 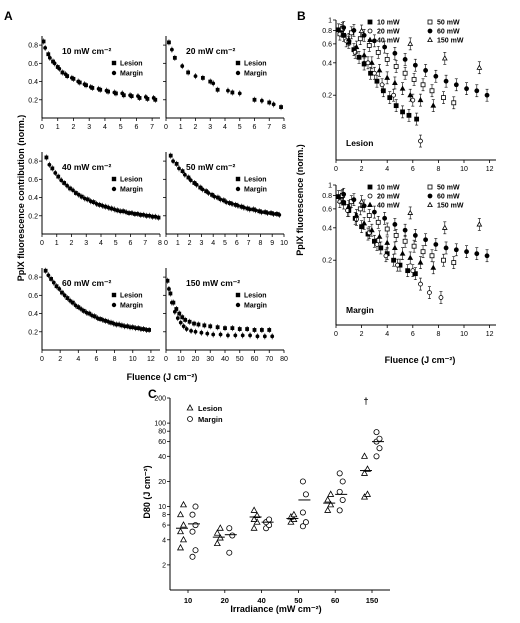 I want to click on x-tick-label: 7, so click(x=145, y=243).